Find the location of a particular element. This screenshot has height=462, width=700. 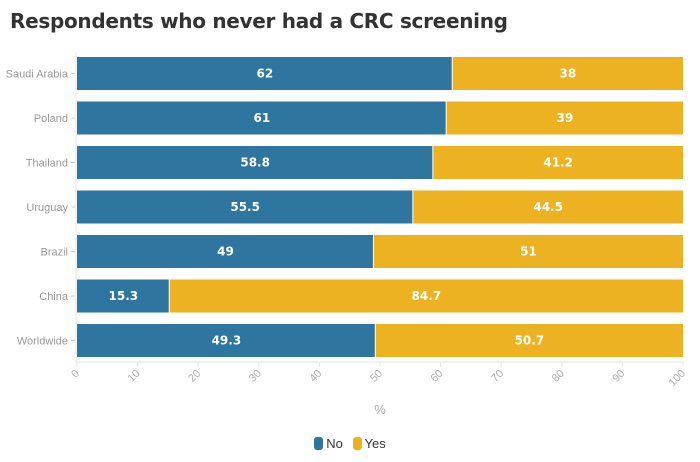

data-label: 38 is located at coordinates (568, 74).